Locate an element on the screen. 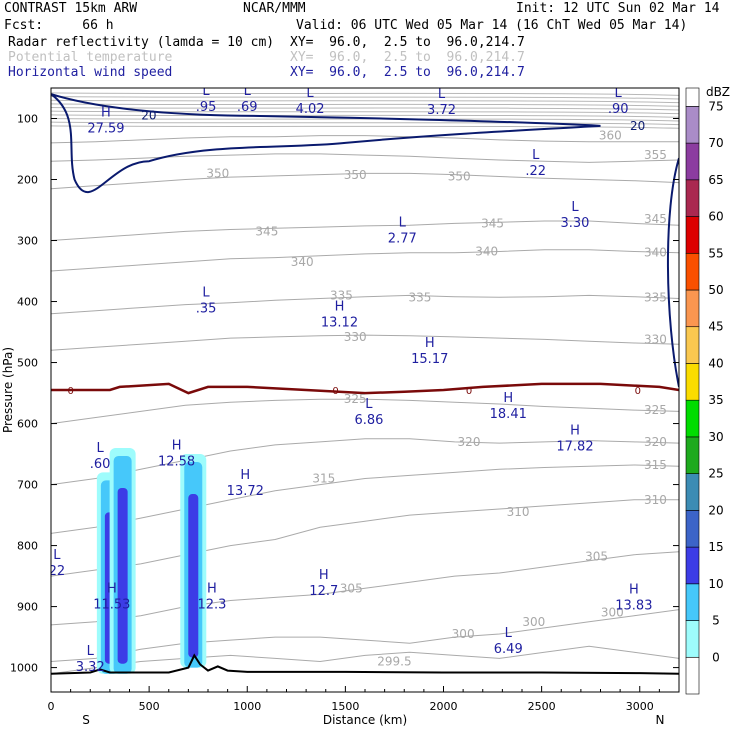 The height and width of the screenshot is (740, 740). wind-extremum-L: L.69 is located at coordinates (247, 101).